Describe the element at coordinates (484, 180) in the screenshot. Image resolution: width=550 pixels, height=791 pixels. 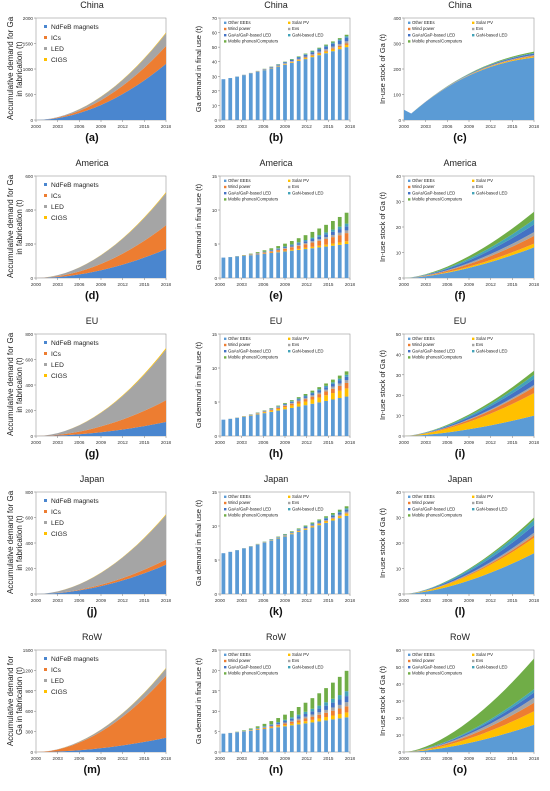
I see `legend-label: Solar PV` at that location.